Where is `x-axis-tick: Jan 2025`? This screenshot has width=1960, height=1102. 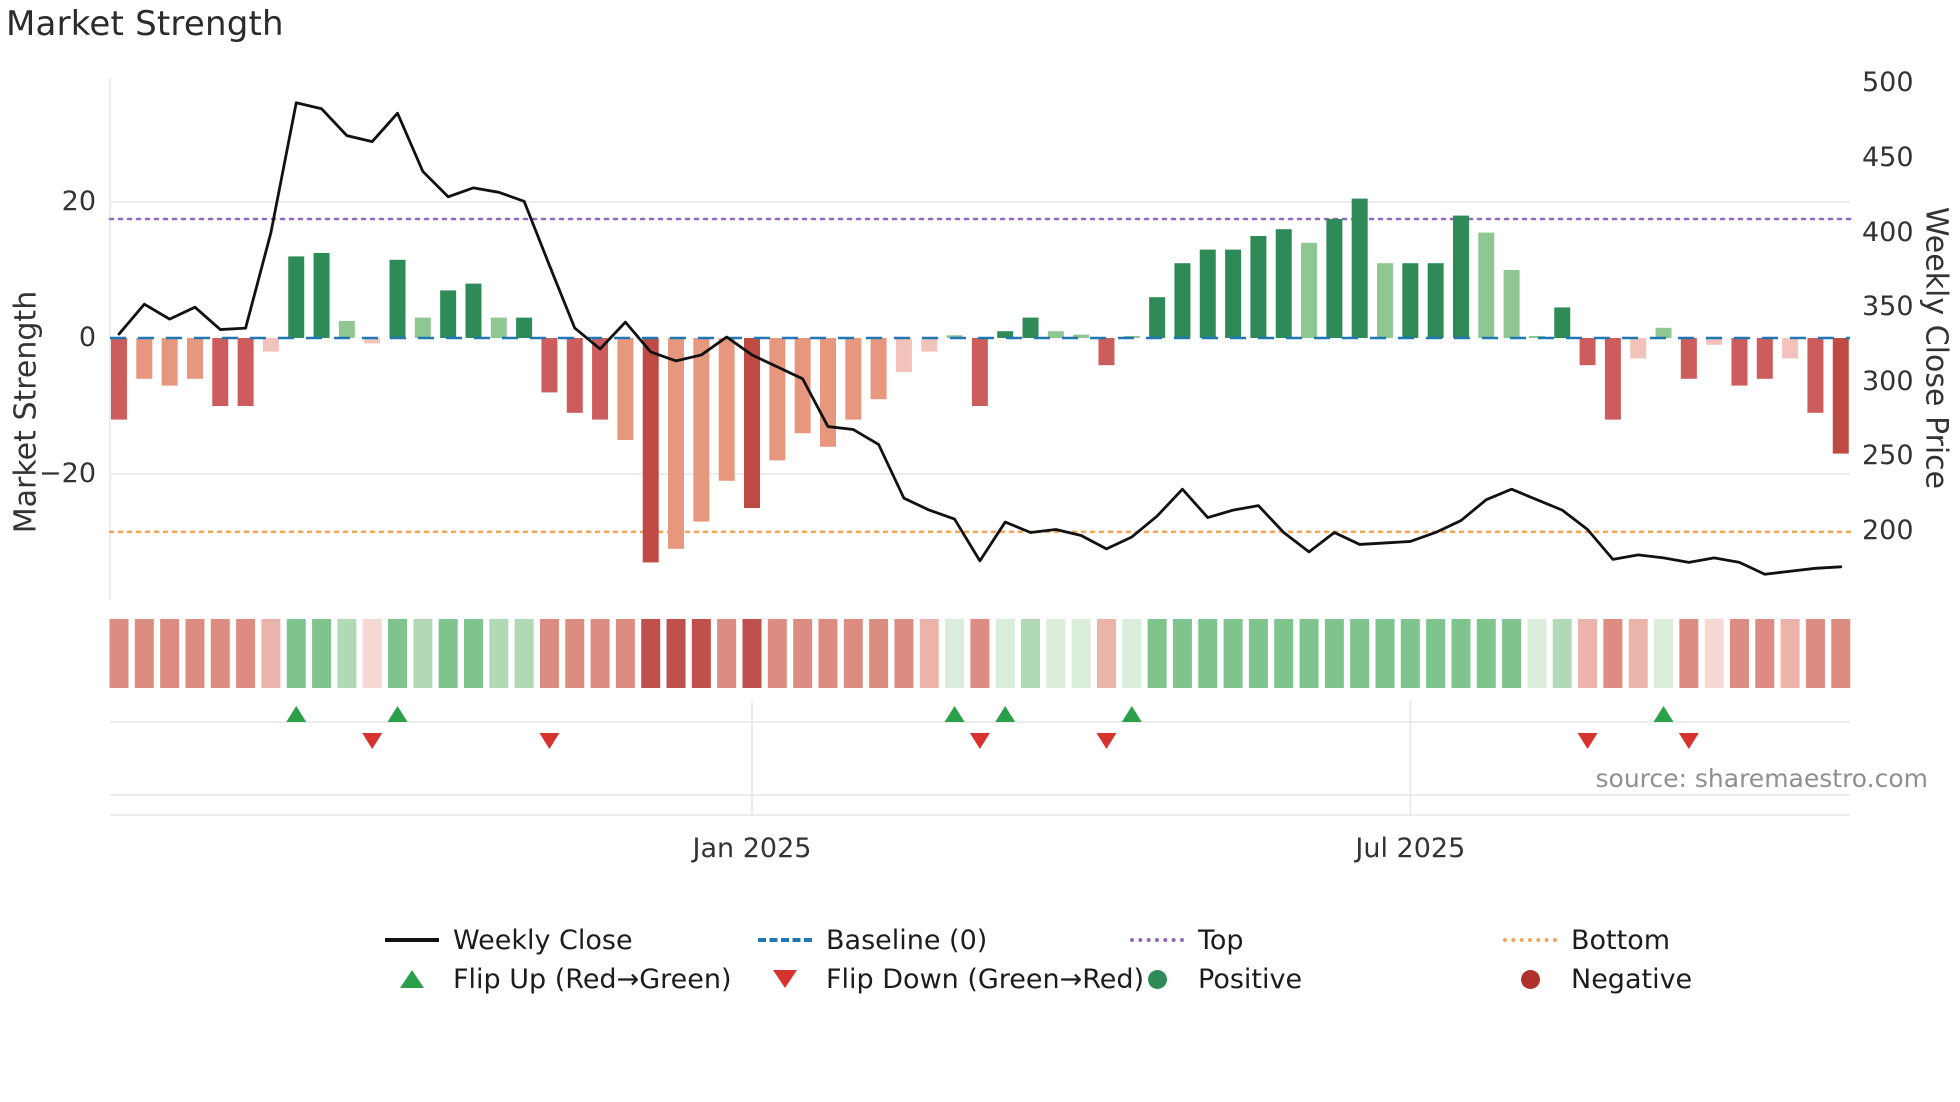 x-axis-tick: Jan 2025 is located at coordinates (752, 848).